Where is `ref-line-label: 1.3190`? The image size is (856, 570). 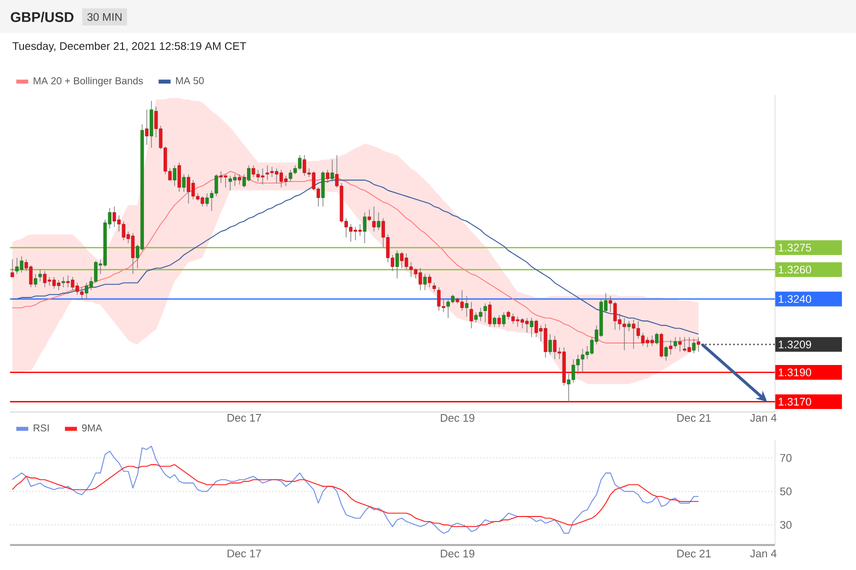
ref-line-label: 1.3190 is located at coordinates (795, 372).